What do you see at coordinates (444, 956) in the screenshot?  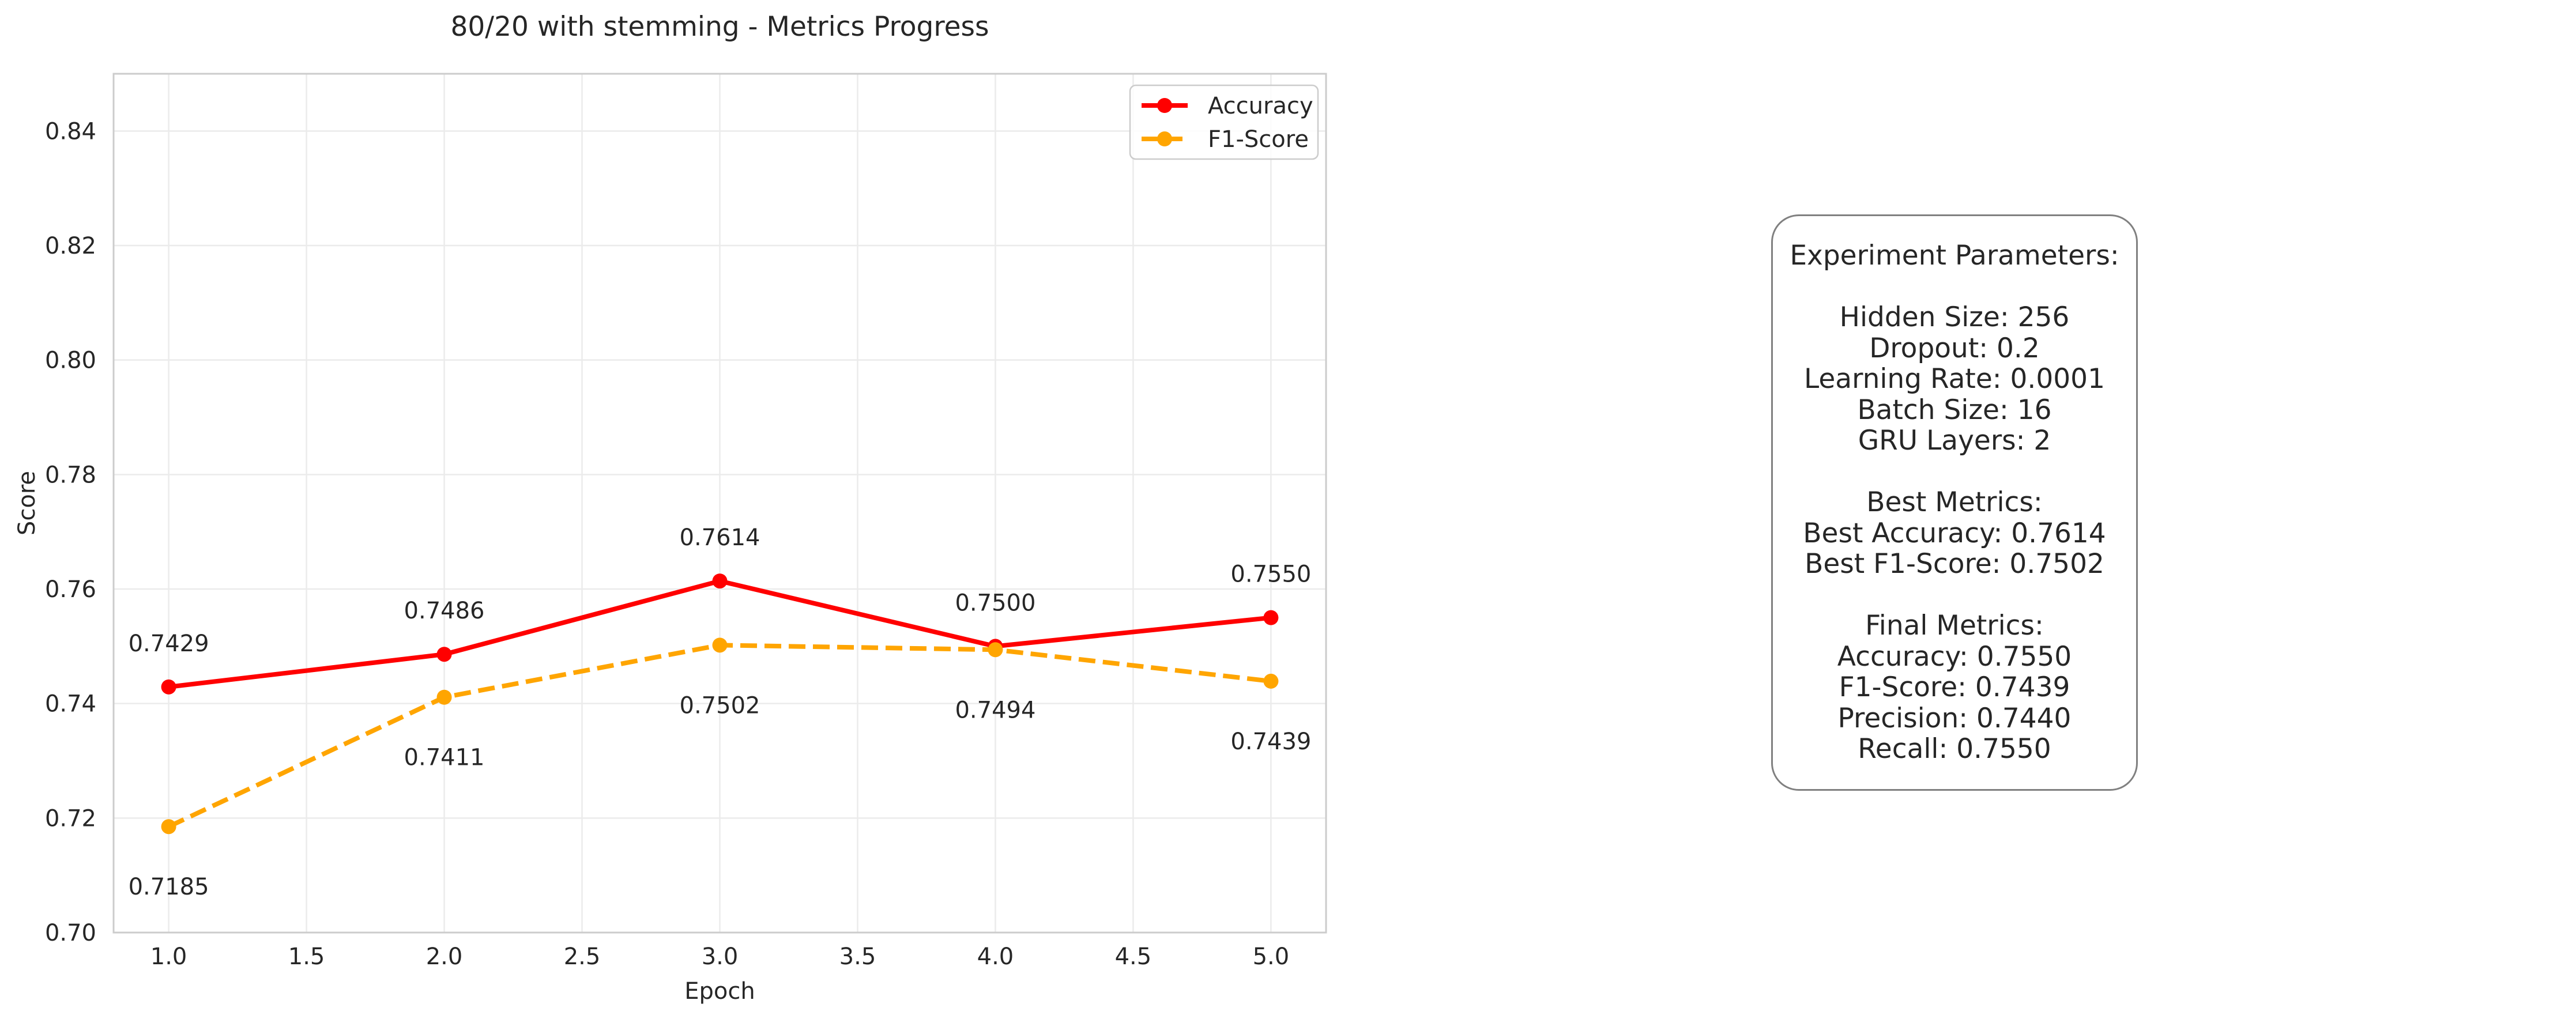 I see `x-tick-label: 2.0` at bounding box center [444, 956].